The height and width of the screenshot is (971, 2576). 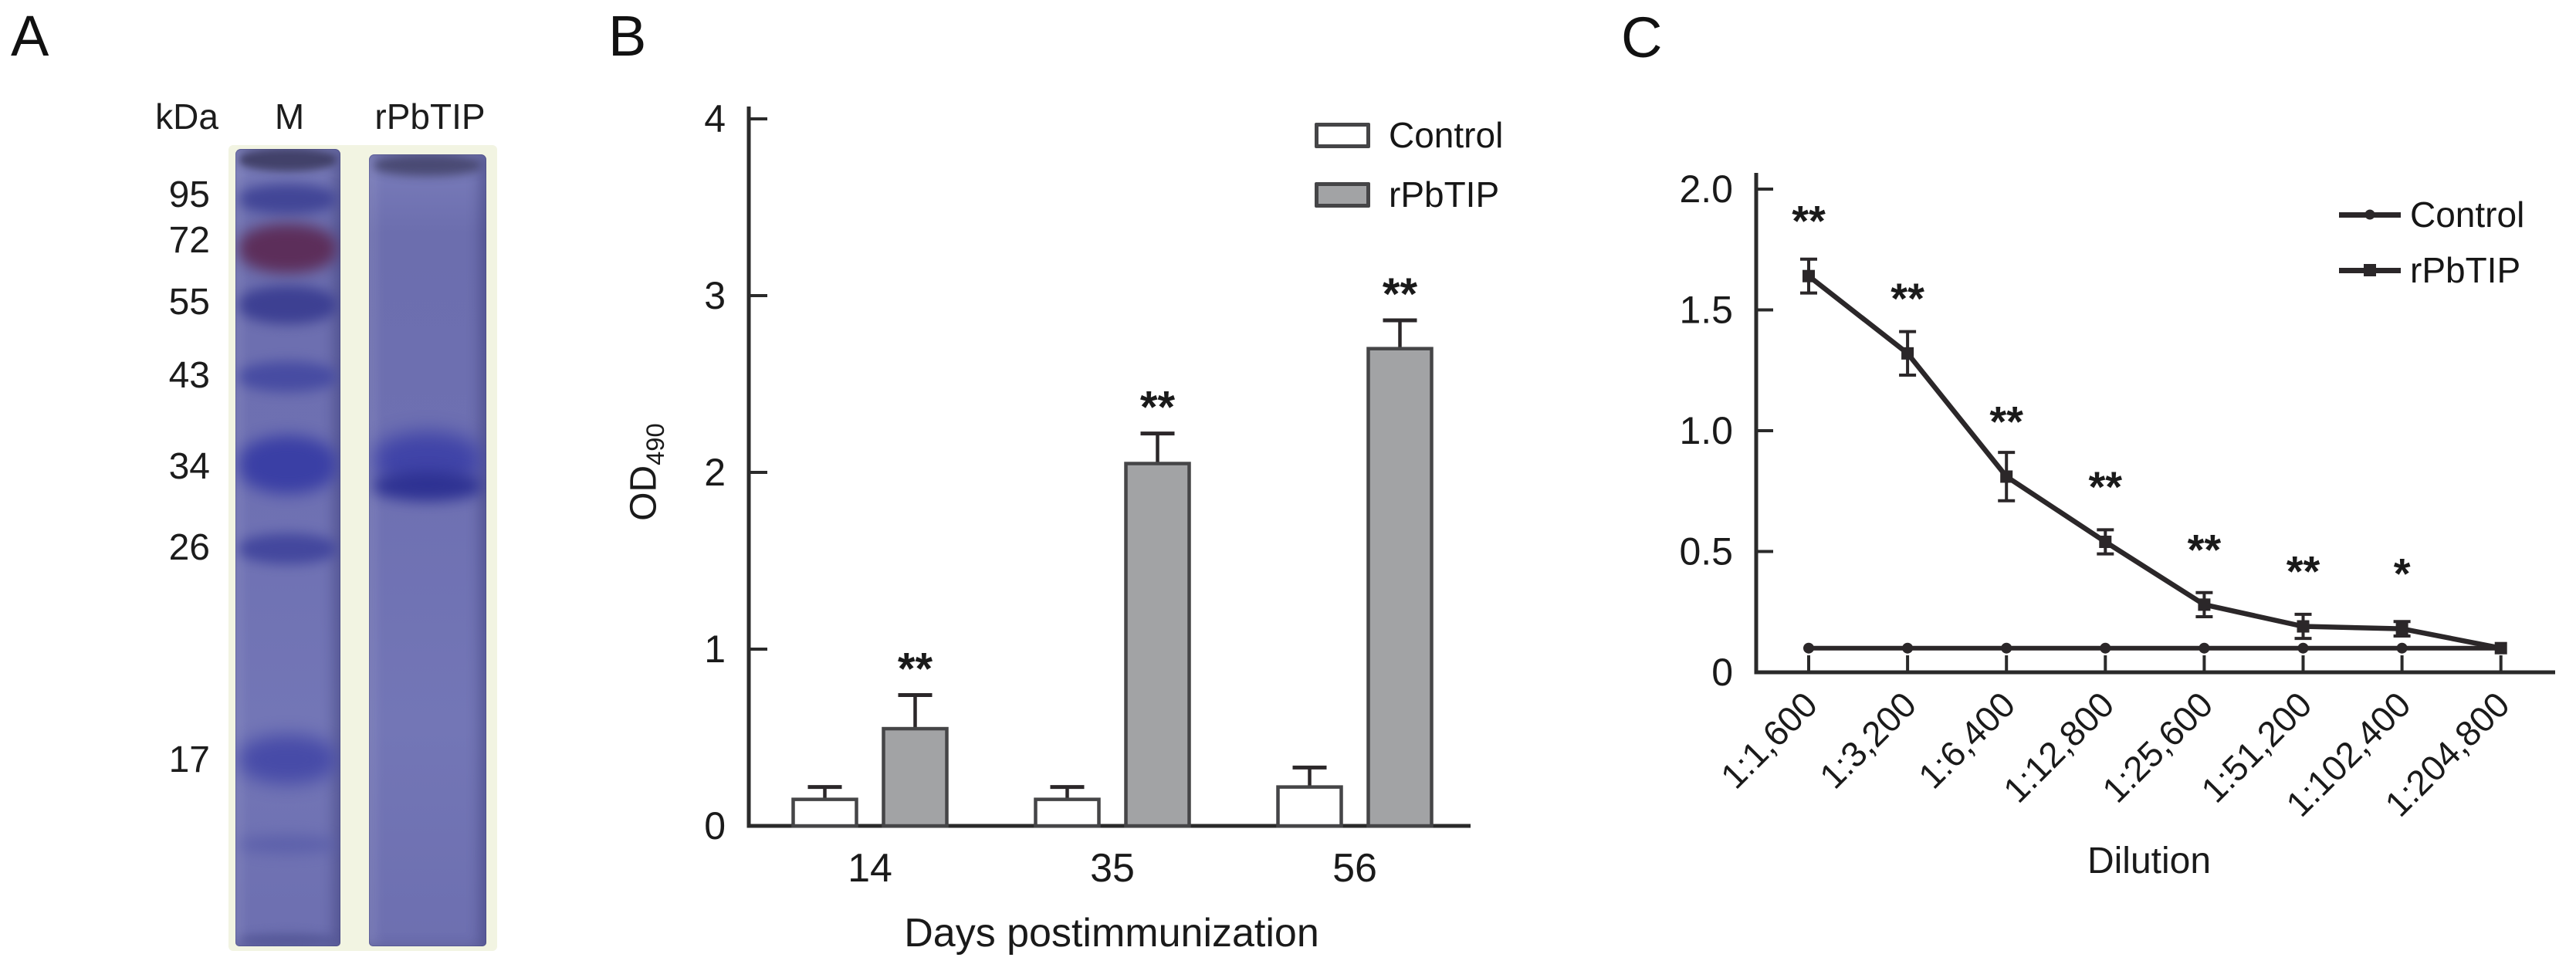 I want to click on panel-b-legend-item-rpbtip: rPbTIP, so click(x=1409, y=194).